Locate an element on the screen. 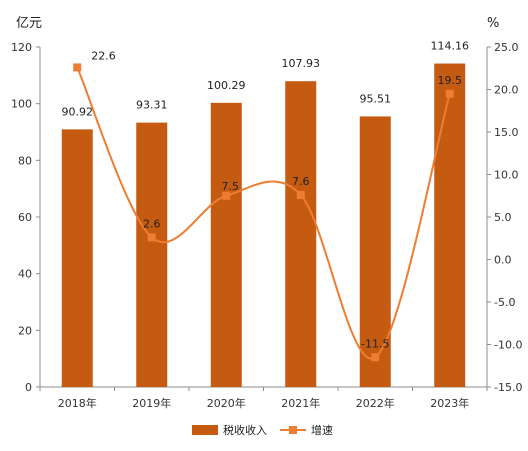  bar-data-label: 93.31 is located at coordinates (152, 105).